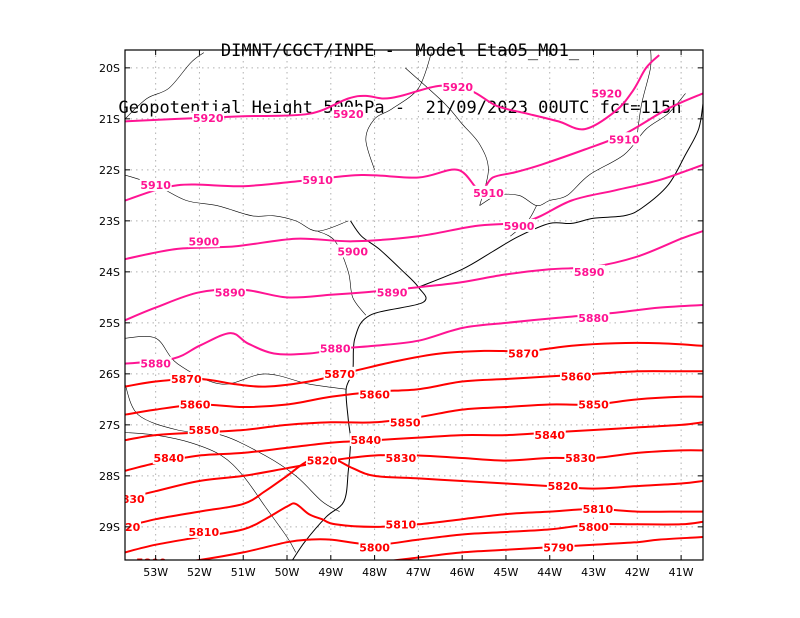 The height and width of the screenshot is (618, 800). What do you see at coordinates (109, 527) in the screenshot?
I see `lat-tick-label: 29S` at bounding box center [109, 527].